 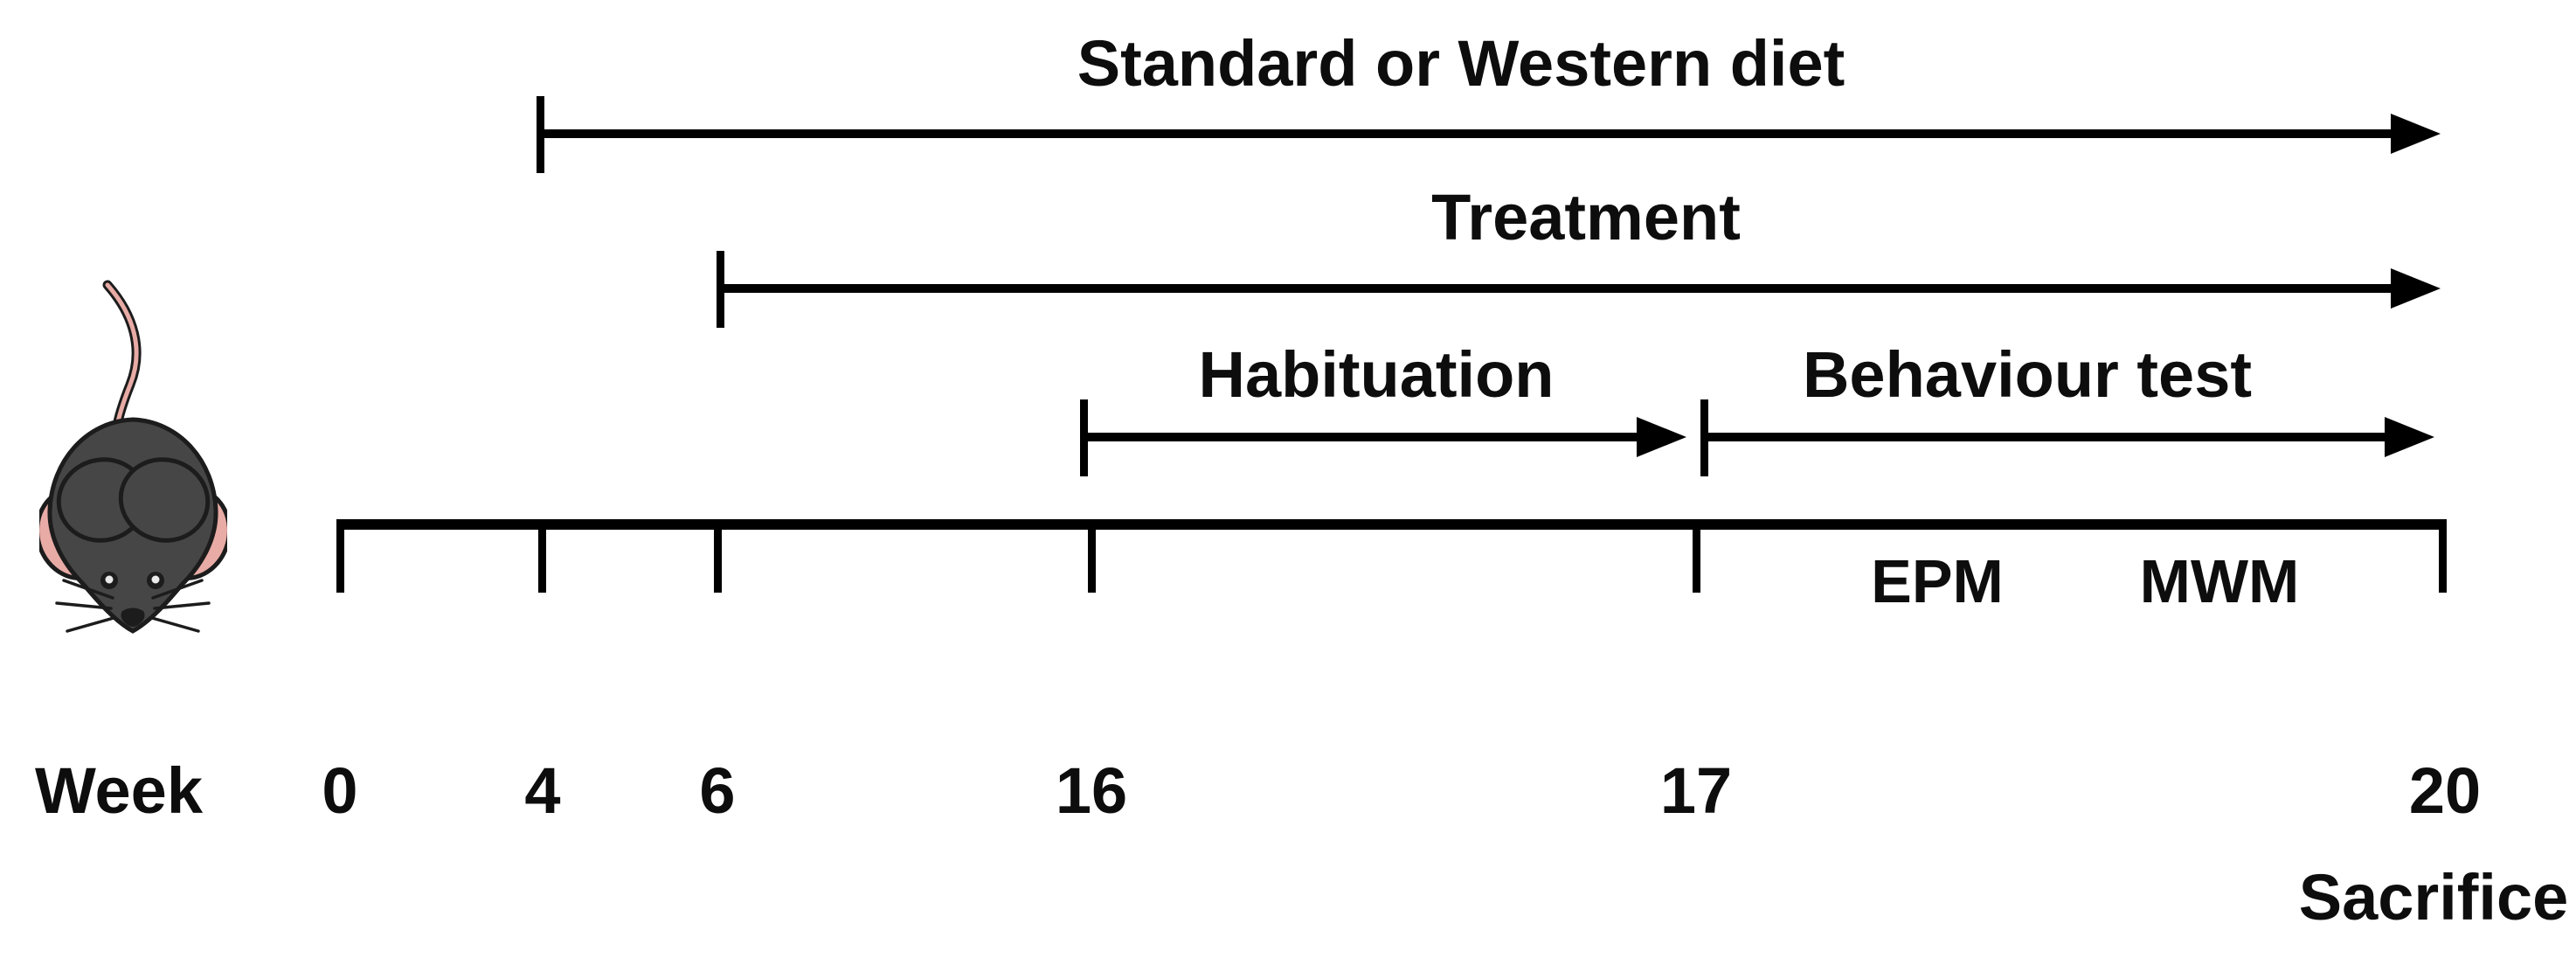 What do you see at coordinates (340, 791) in the screenshot?
I see `week-label-0: 0` at bounding box center [340, 791].